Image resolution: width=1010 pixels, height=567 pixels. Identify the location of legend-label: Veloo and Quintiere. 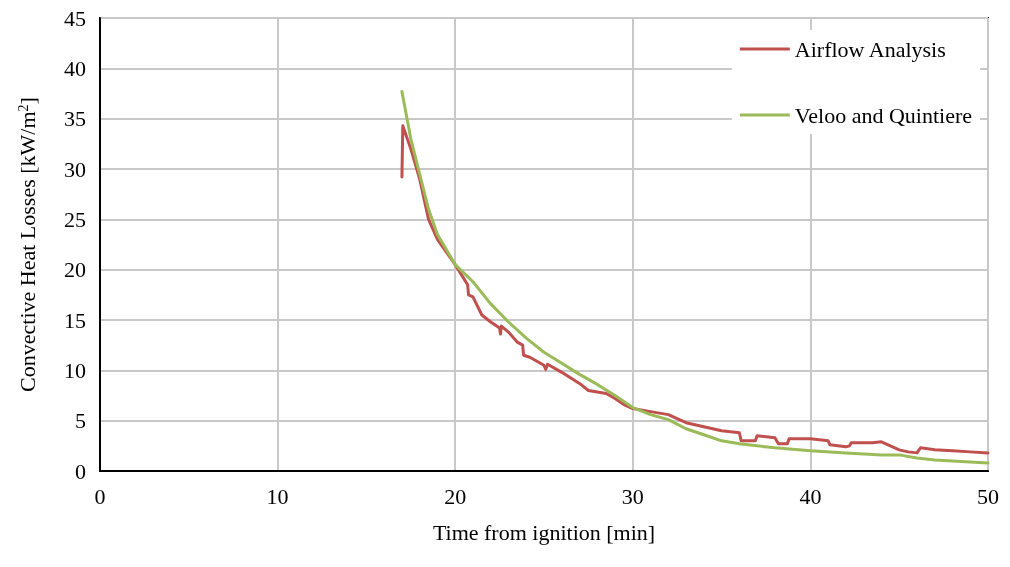
(883, 115).